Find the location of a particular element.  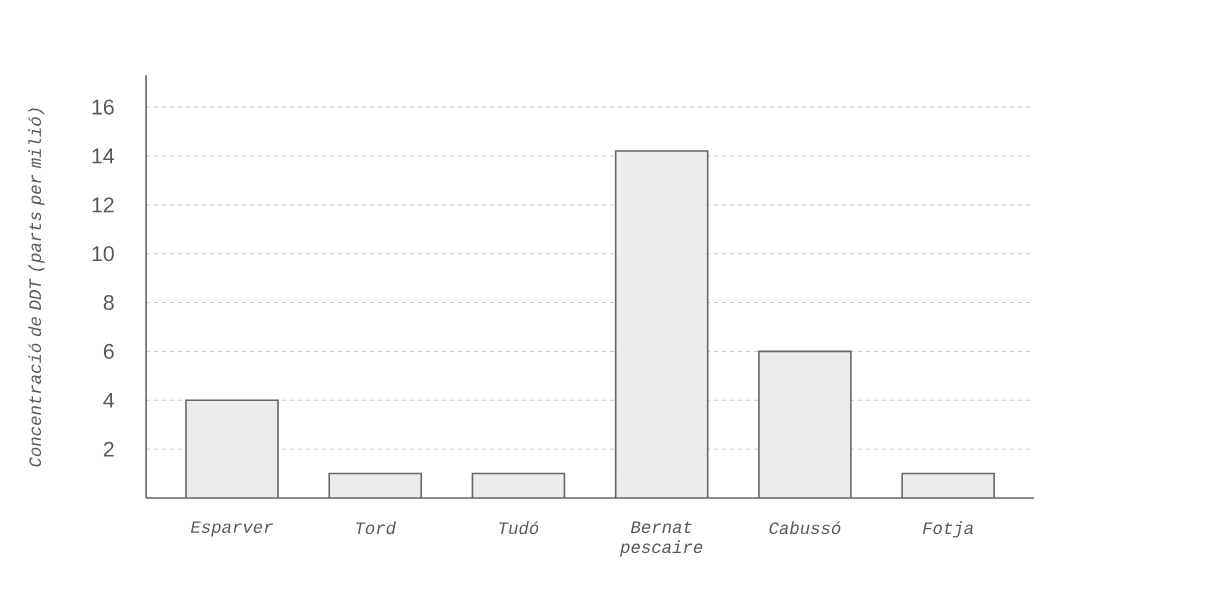

x-tick-label: Bernat pescaire is located at coordinates (661, 539).